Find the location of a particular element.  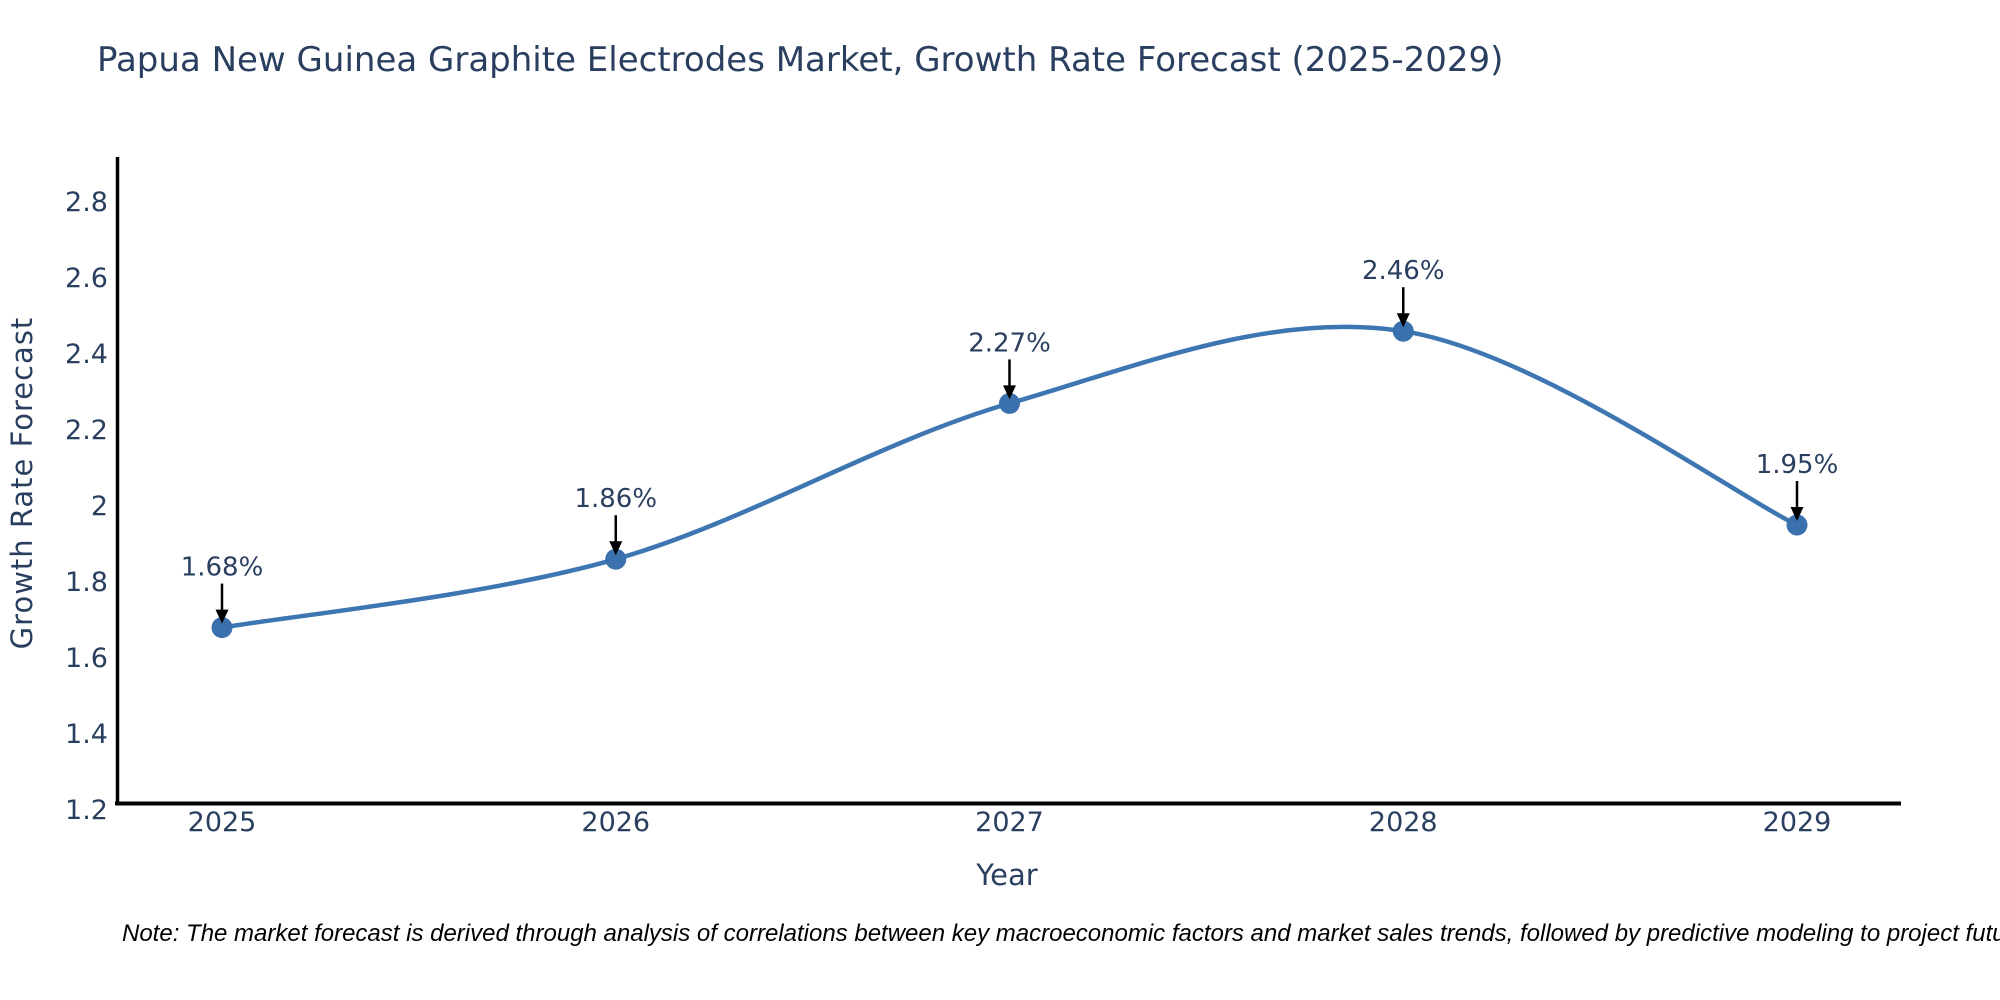

y-tick-label: 1.8 is located at coordinates (86, 582).